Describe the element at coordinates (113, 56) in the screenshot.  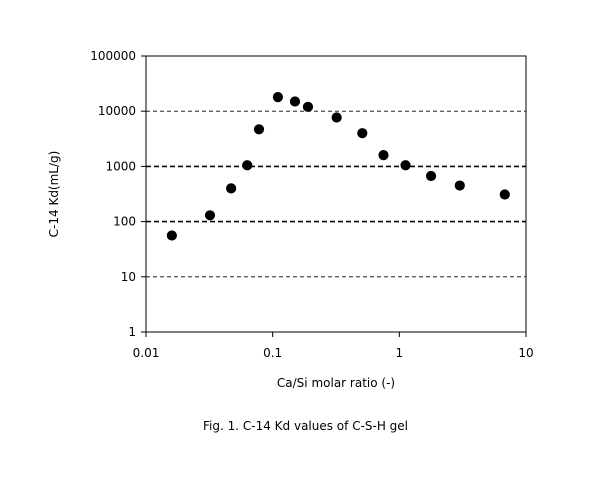
I see `y-tick-label: 100000` at that location.